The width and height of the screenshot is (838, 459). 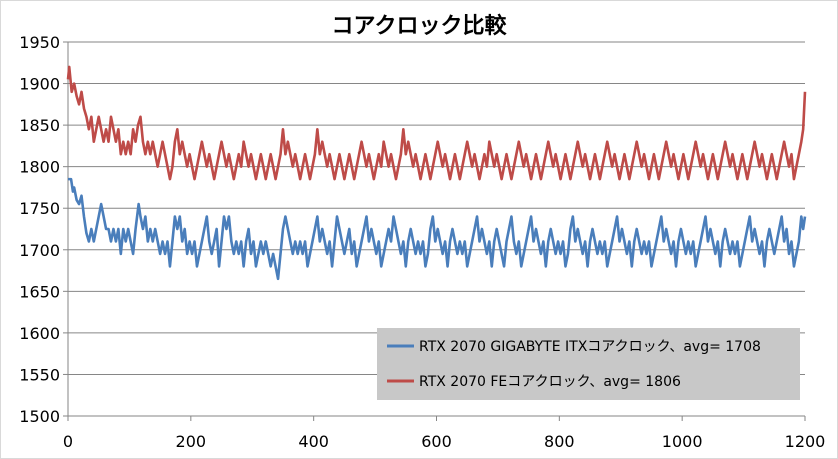 I want to click on legend-box, so click(x=588, y=364).